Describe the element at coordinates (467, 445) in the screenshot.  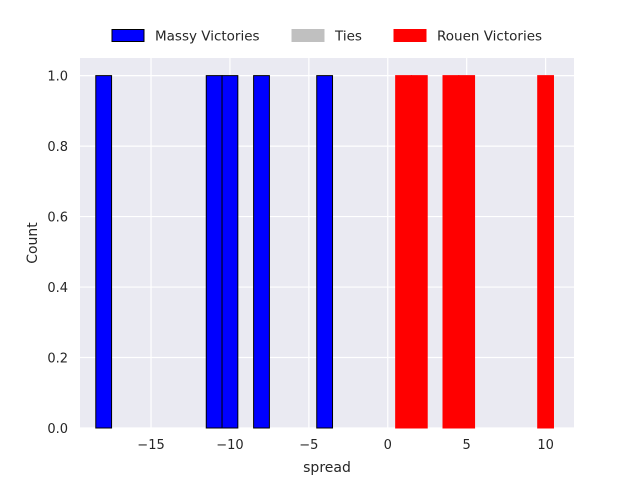
I see `x-tick-label: 5` at that location.